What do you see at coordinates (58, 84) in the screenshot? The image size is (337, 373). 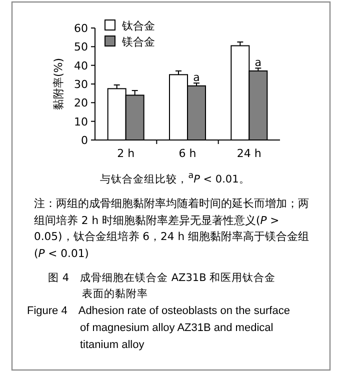 I see `y-axis-title: 黏附率(%)` at bounding box center [58, 84].